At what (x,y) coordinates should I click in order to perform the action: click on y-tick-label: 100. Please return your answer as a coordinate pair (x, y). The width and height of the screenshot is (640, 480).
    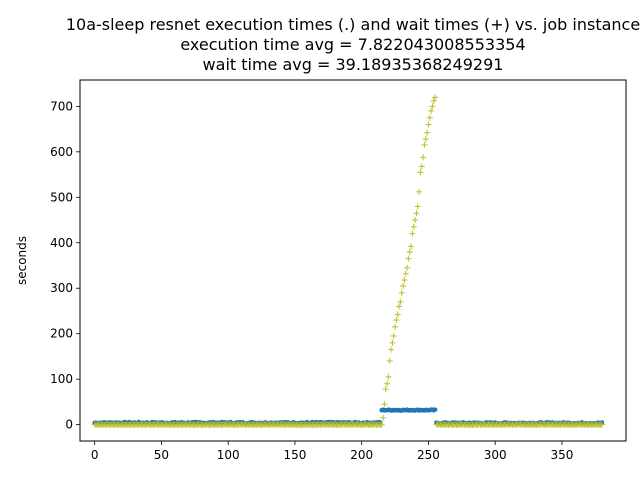
    Looking at the image, I should click on (61, 379).